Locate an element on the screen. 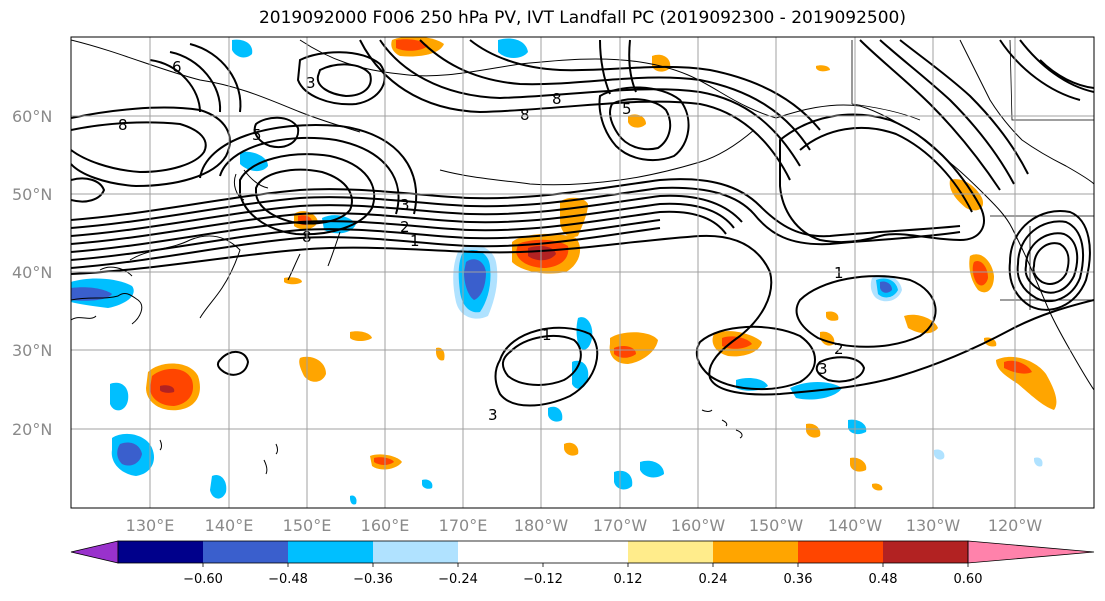 The width and height of the screenshot is (1105, 601). lon-label: 120°W is located at coordinates (1015, 525).